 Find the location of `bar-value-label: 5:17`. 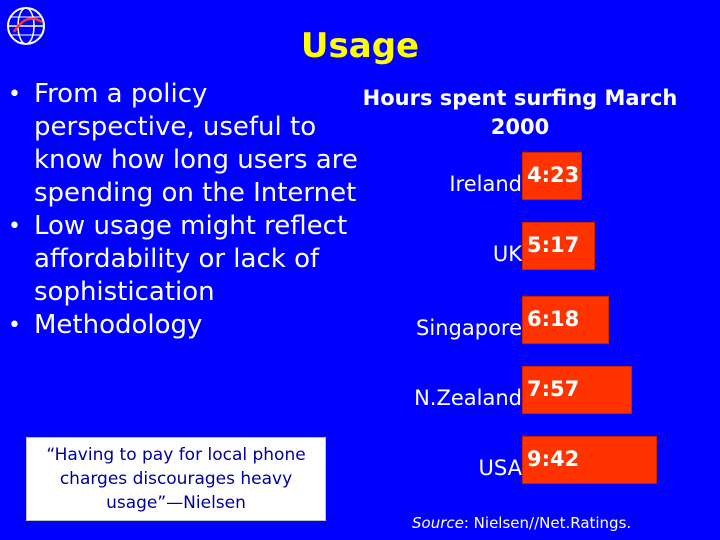

bar-value-label: 5:17 is located at coordinates (553, 245).